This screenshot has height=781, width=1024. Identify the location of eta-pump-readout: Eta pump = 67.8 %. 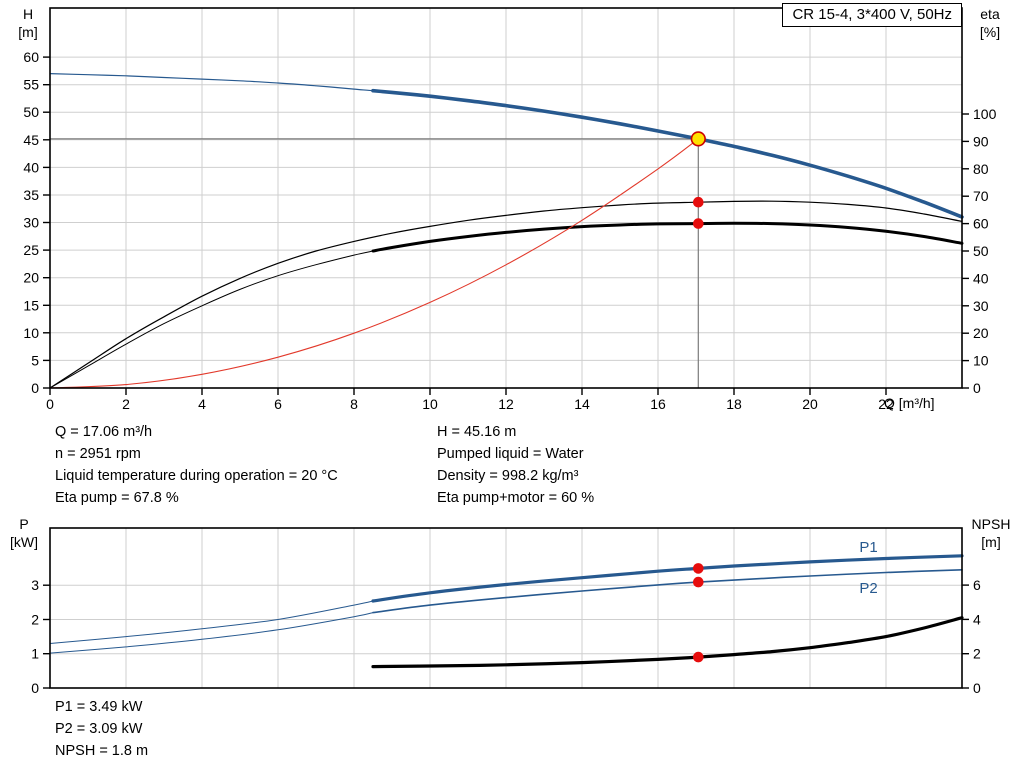
(117, 498).